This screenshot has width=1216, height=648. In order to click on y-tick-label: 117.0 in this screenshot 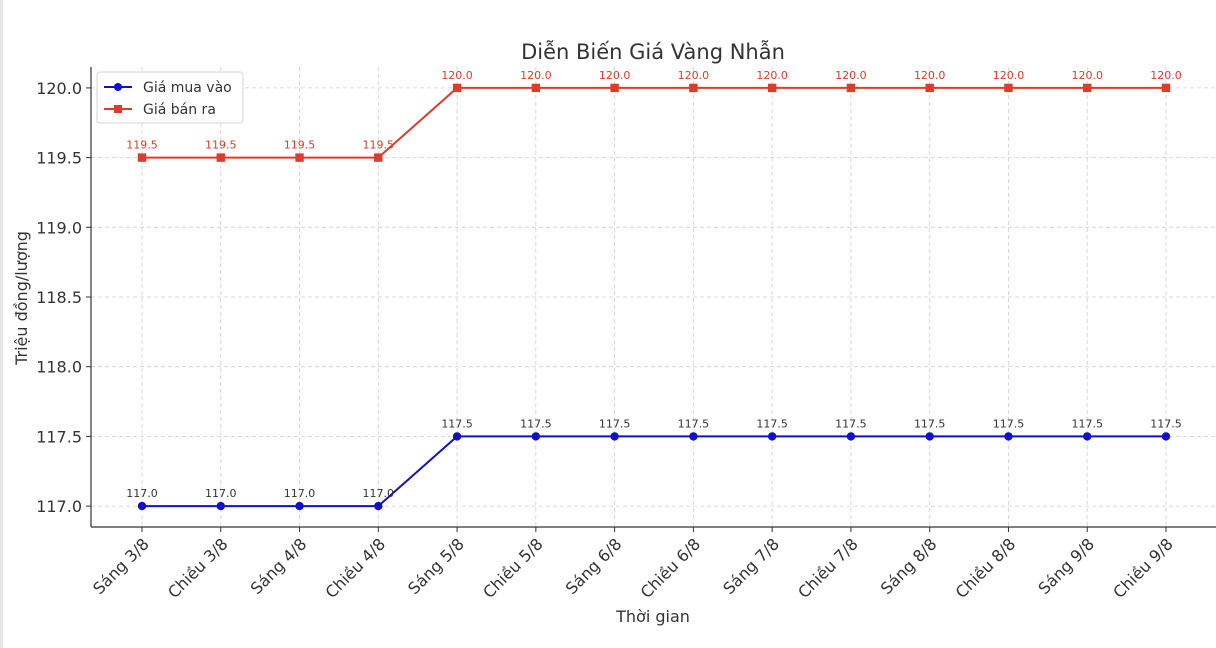, I will do `click(59, 506)`.